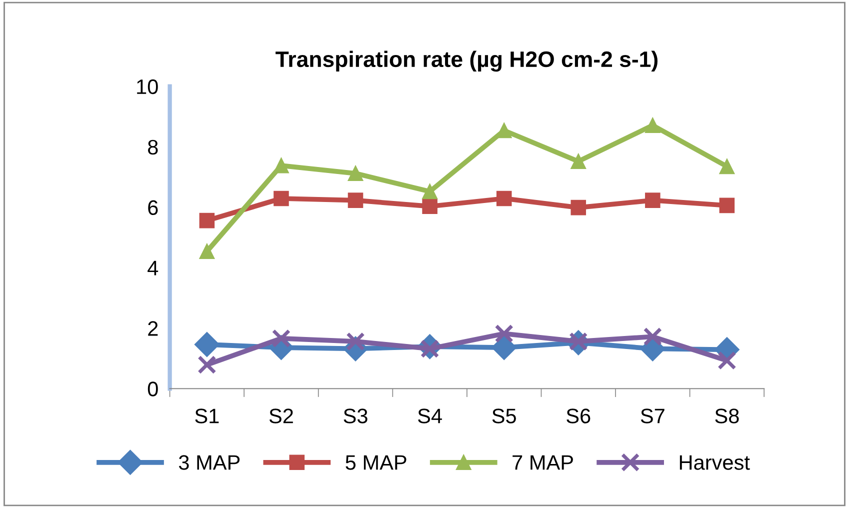 Image resolution: width=849 pixels, height=508 pixels. I want to click on y-tick-label: 2, so click(153, 328).